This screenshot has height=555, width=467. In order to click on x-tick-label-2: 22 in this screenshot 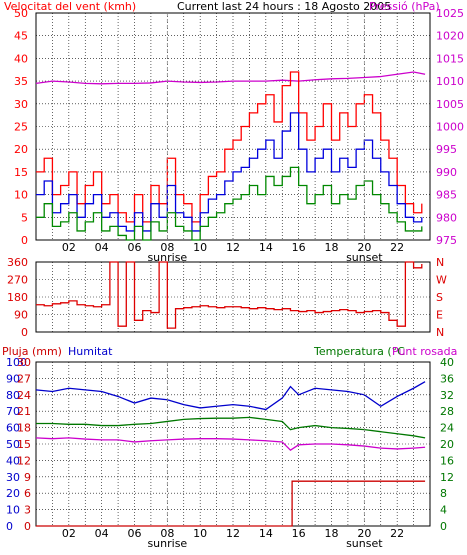, I will do `click(397, 533)`.